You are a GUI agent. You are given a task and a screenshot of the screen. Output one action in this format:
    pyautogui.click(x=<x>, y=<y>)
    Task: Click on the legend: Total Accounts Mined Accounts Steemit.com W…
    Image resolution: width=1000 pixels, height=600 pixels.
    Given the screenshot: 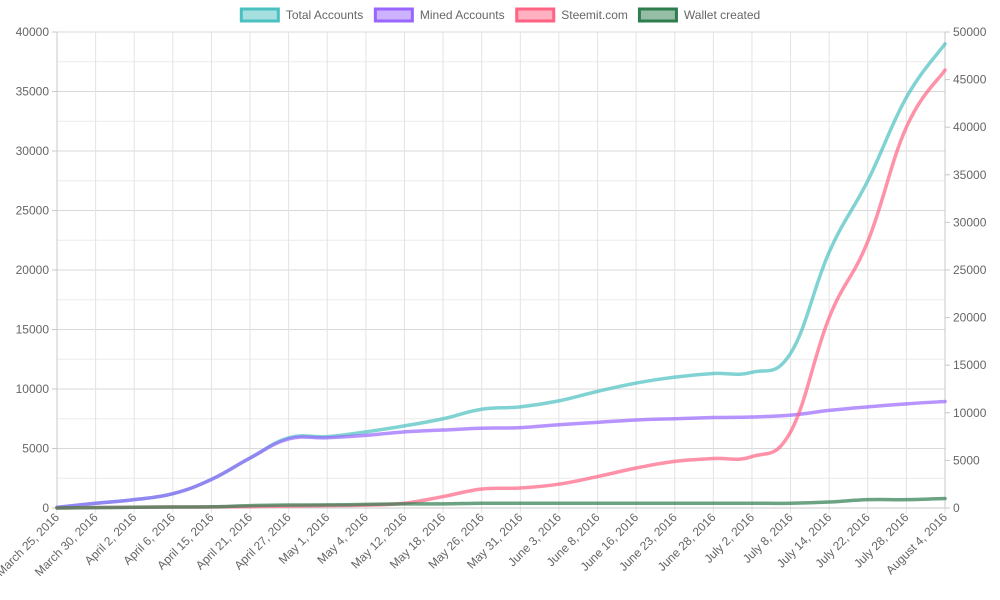 What is the action you would take?
    pyautogui.click(x=499, y=15)
    